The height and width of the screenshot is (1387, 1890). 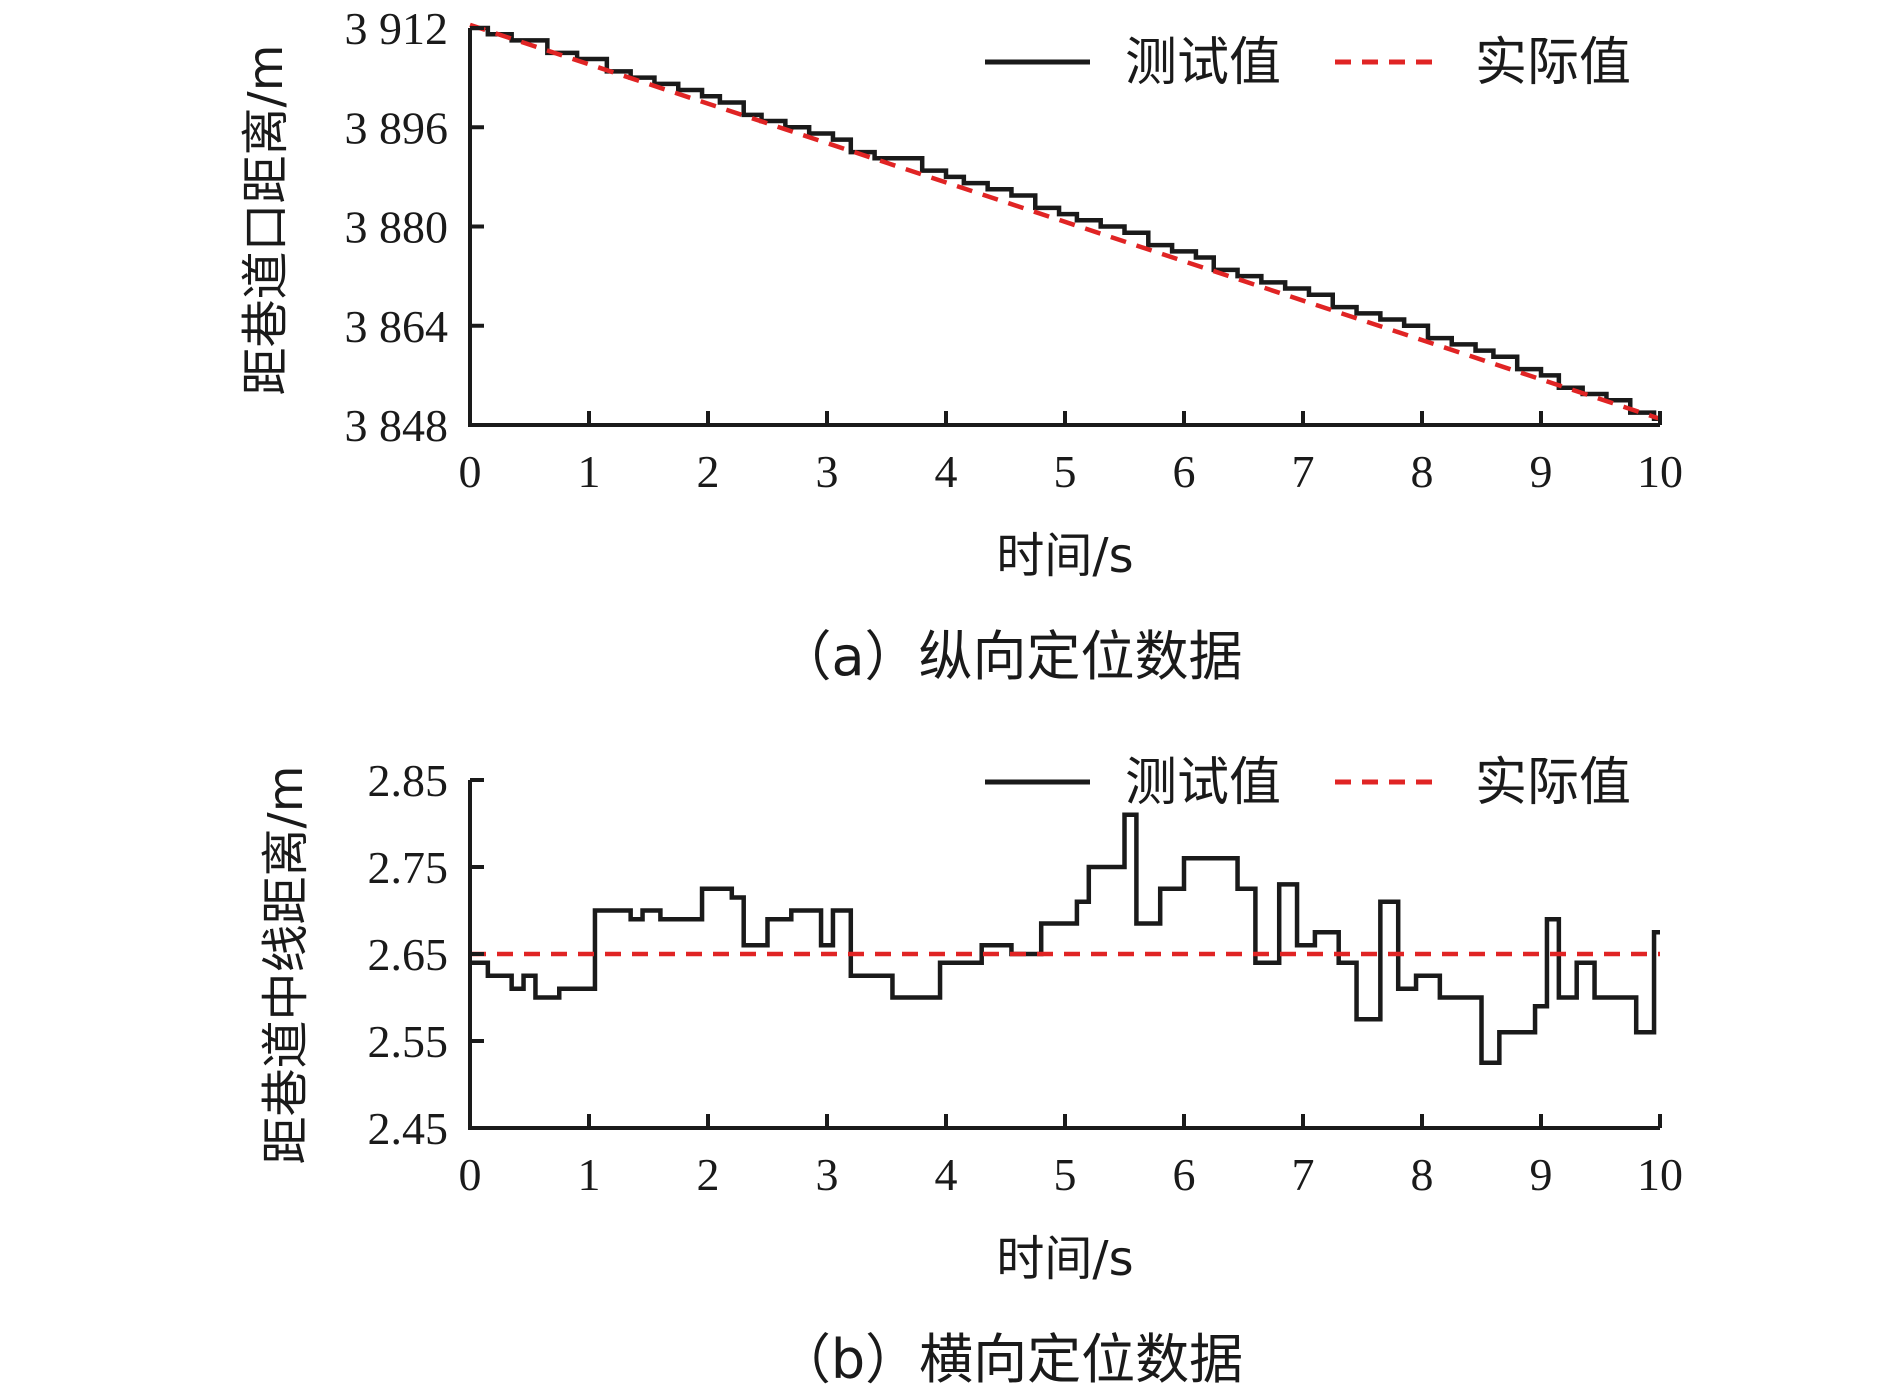 I want to click on panel-b-caption: （b）横向定位数据, so click(x=1010, y=1357).